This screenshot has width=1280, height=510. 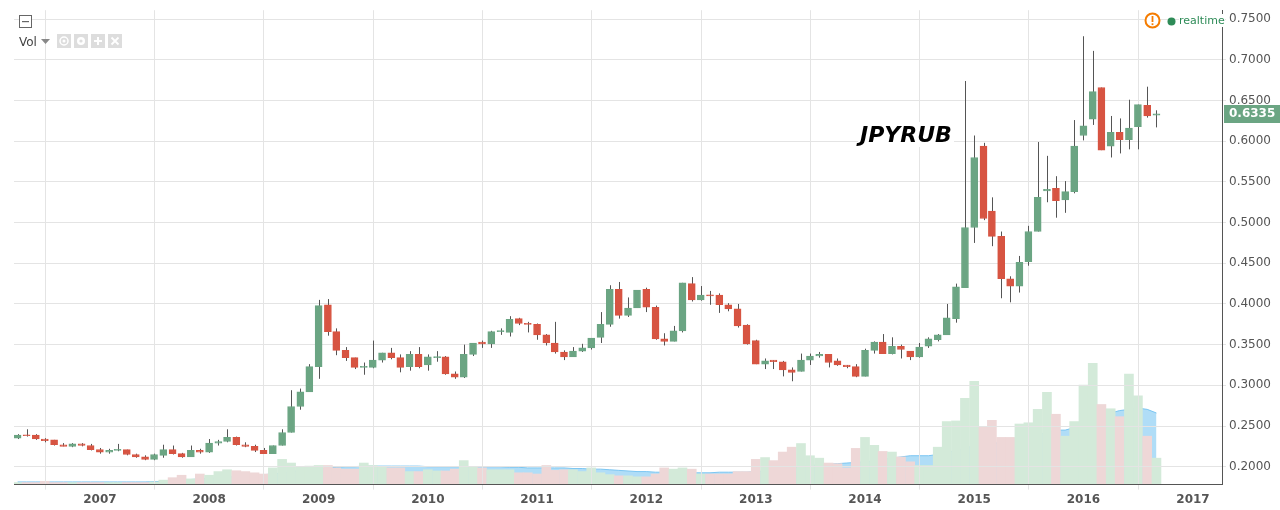 I want to click on y-tick-label: 0.7000, so click(x=1250, y=58).